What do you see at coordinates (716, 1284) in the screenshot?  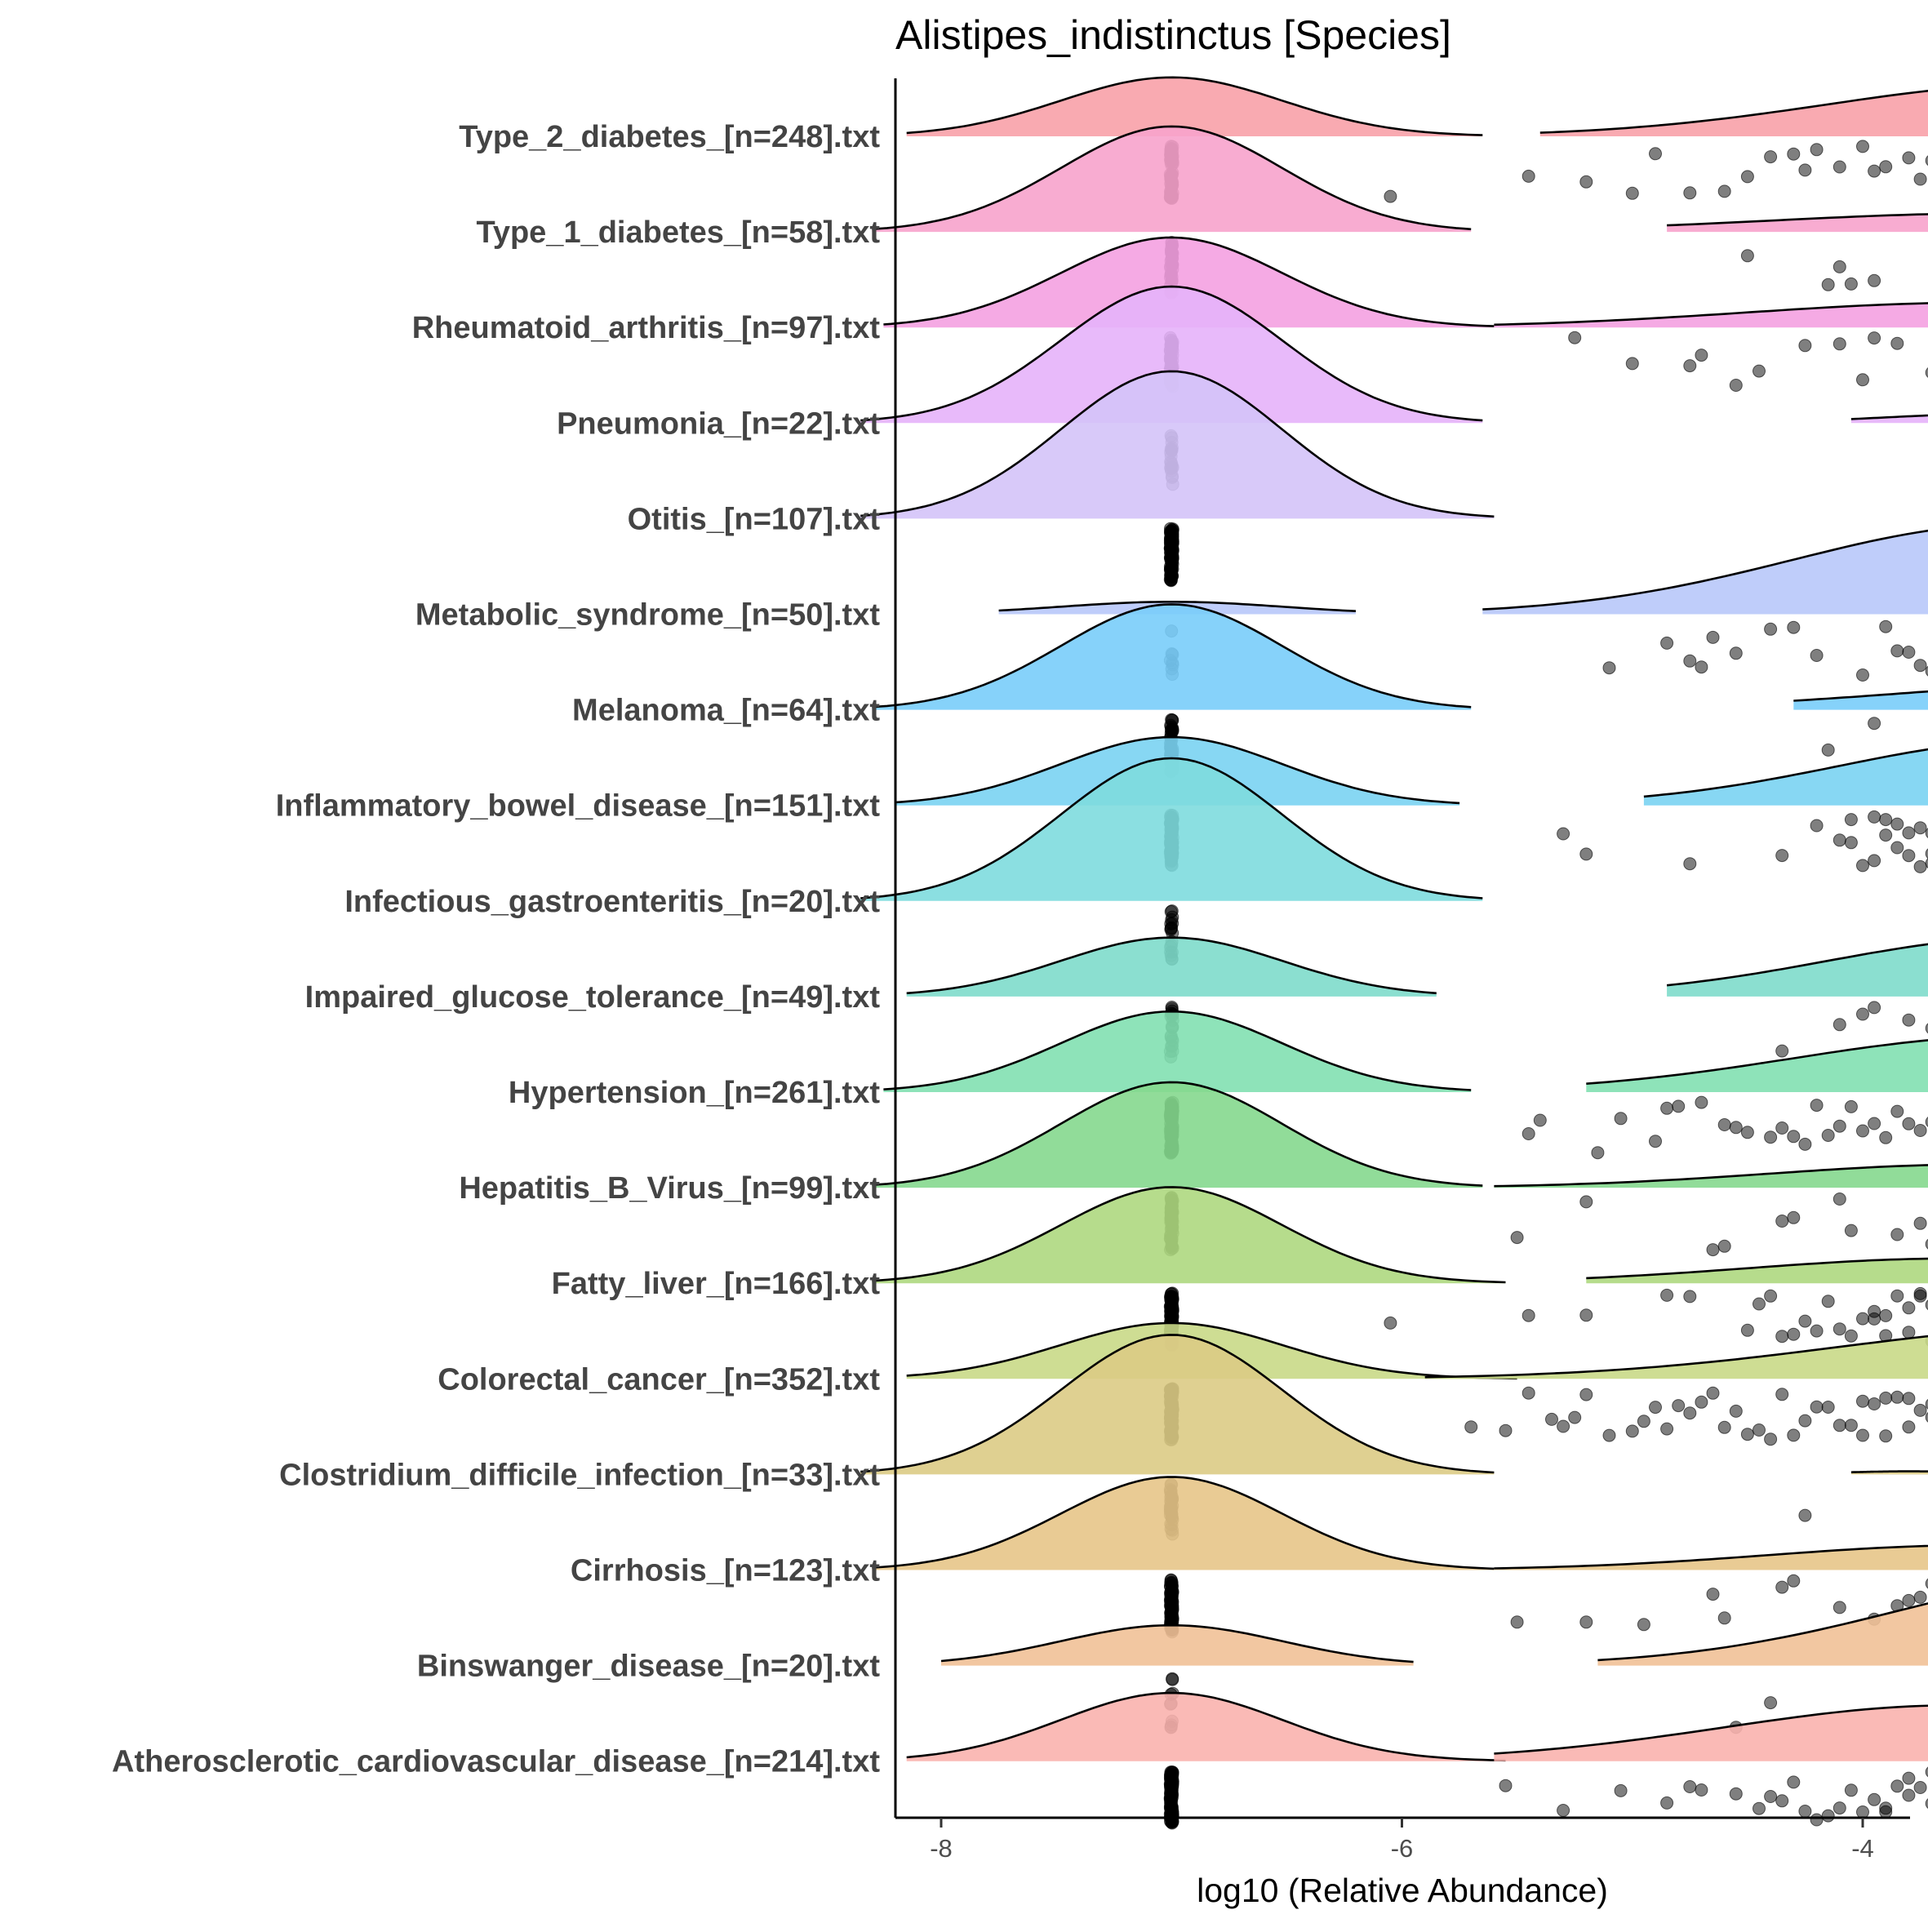 I see `category-label: Fatty_liver_[n=166].txt` at bounding box center [716, 1284].